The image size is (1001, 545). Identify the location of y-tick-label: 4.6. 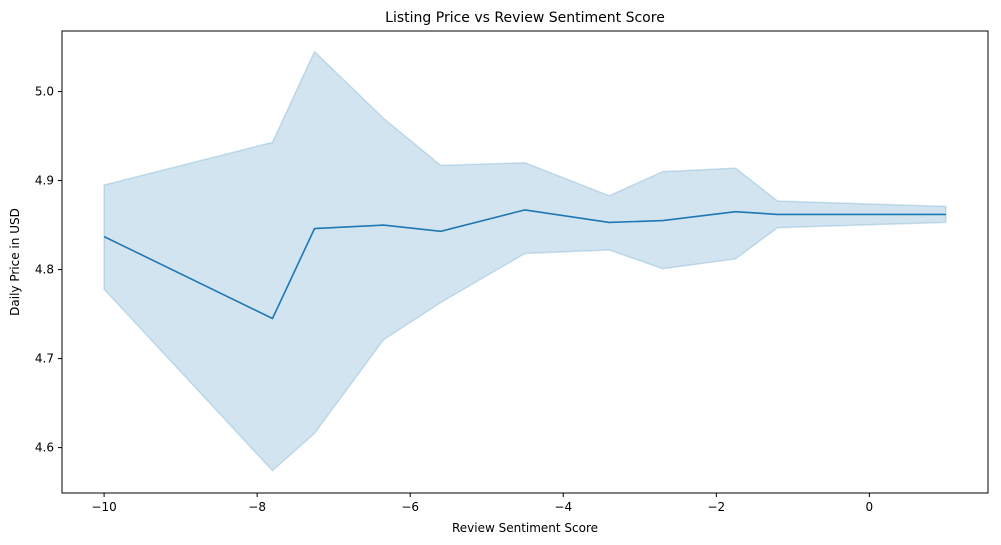
(44, 448).